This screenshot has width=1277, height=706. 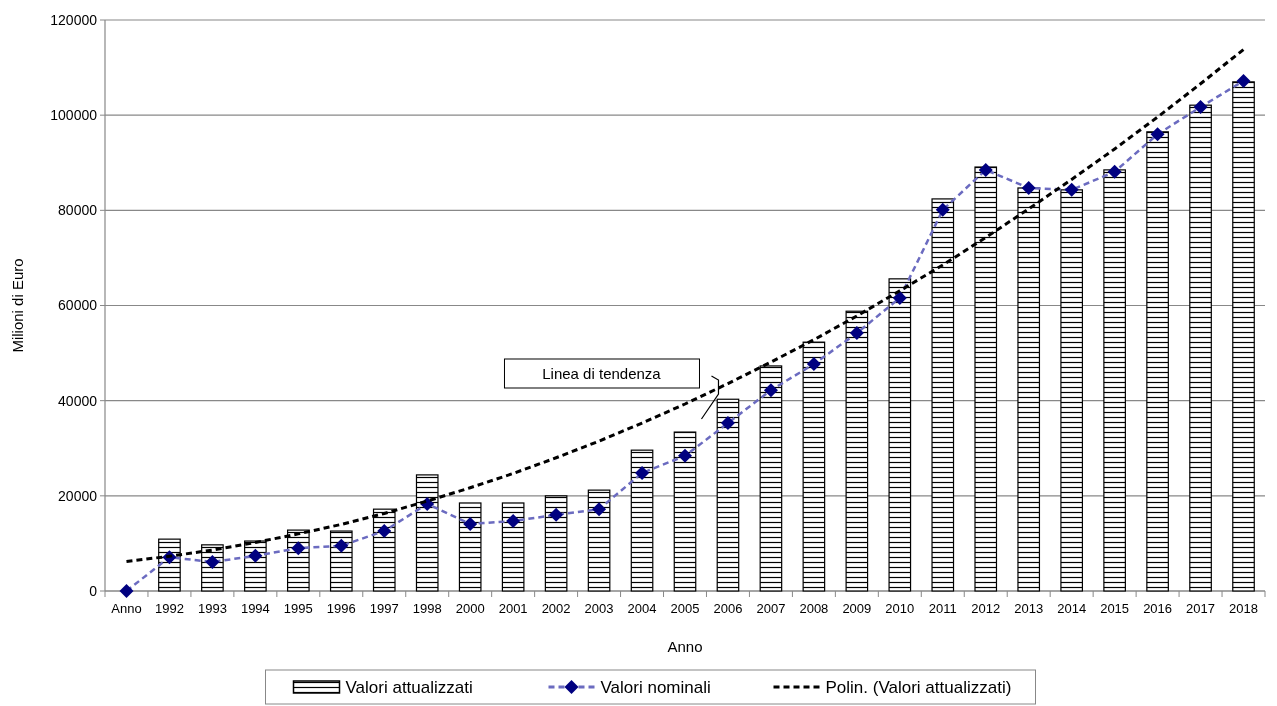 What do you see at coordinates (17, 305) in the screenshot?
I see `y-axis-title: Milioni di Euro` at bounding box center [17, 305].